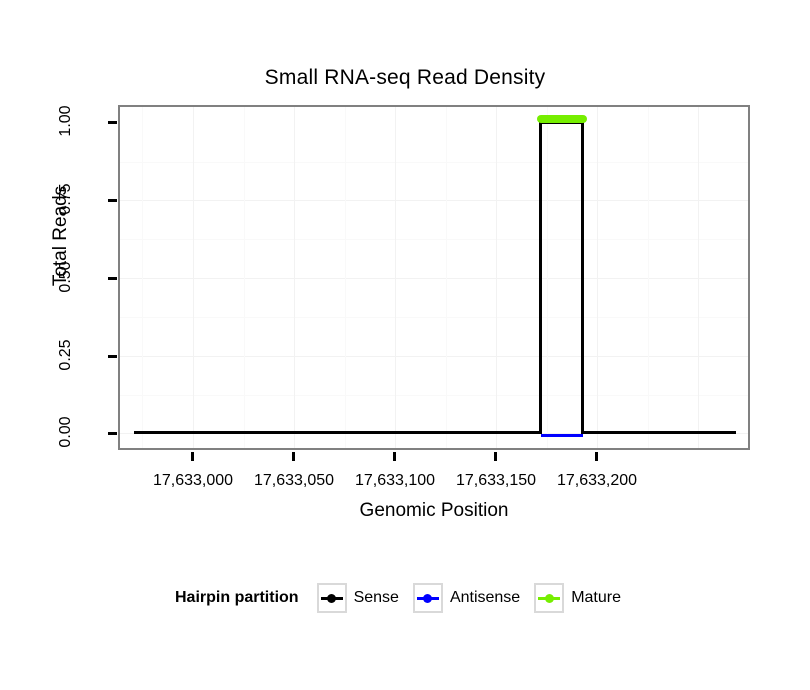  I want to click on mature-segment, so click(562, 119).